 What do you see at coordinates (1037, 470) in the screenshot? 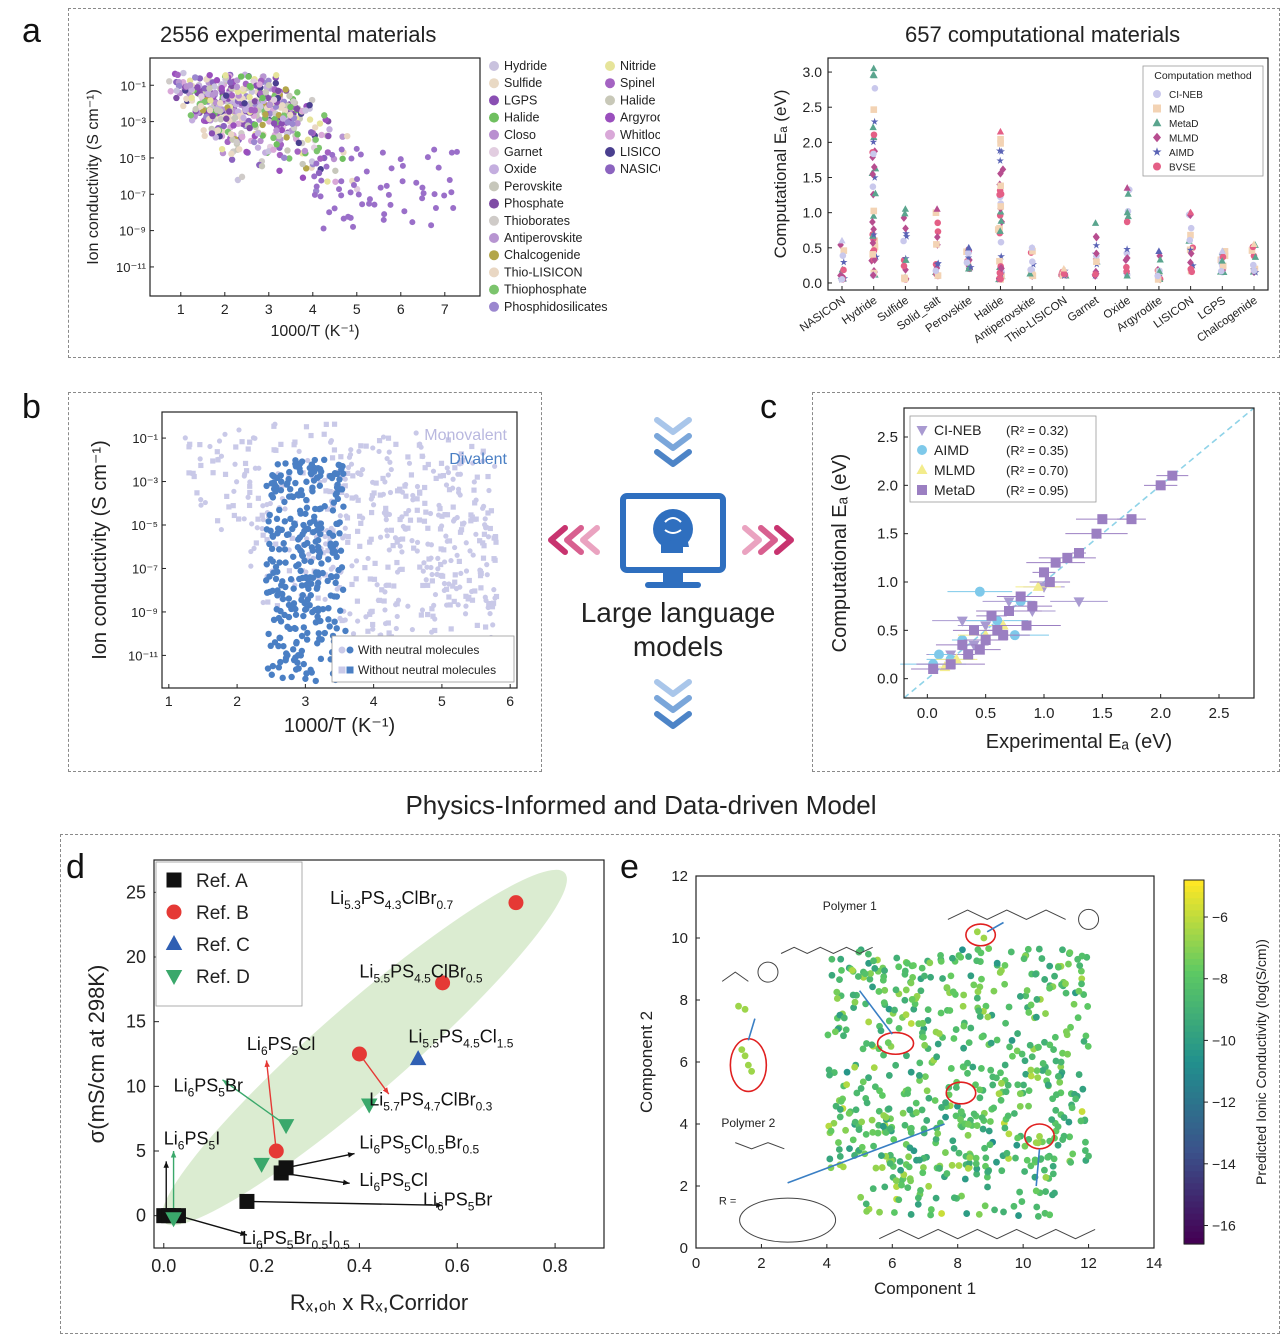
I see `legend-r2: (R² = 0.70)` at bounding box center [1037, 470].